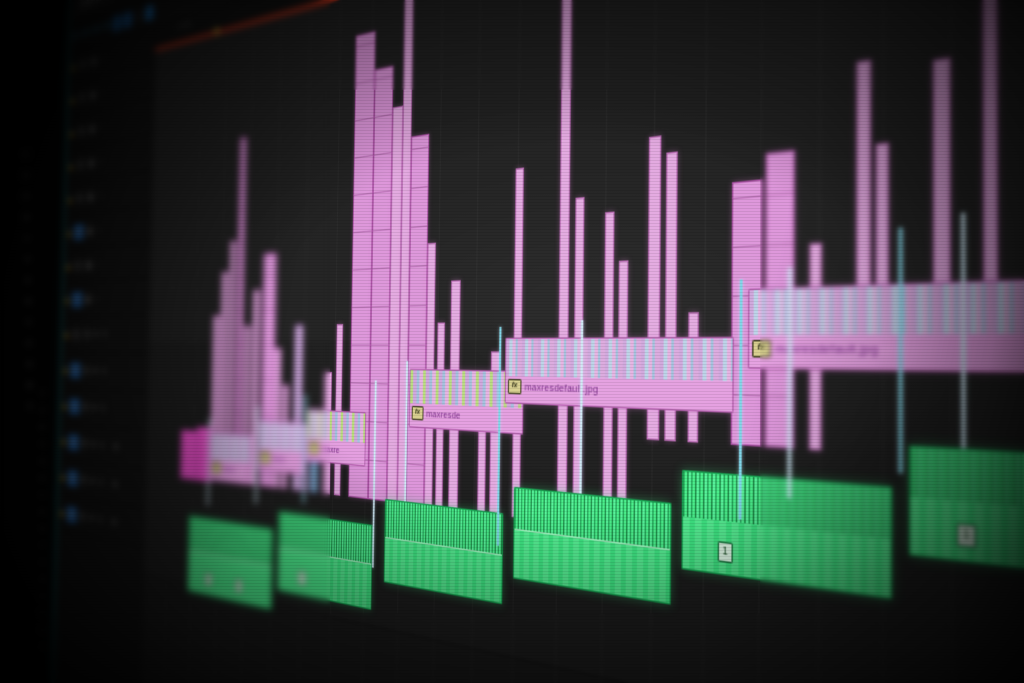  Describe the element at coordinates (105, 298) in the screenshot. I see `track-header-v1: 🔒 V1 ◉ ○` at that location.